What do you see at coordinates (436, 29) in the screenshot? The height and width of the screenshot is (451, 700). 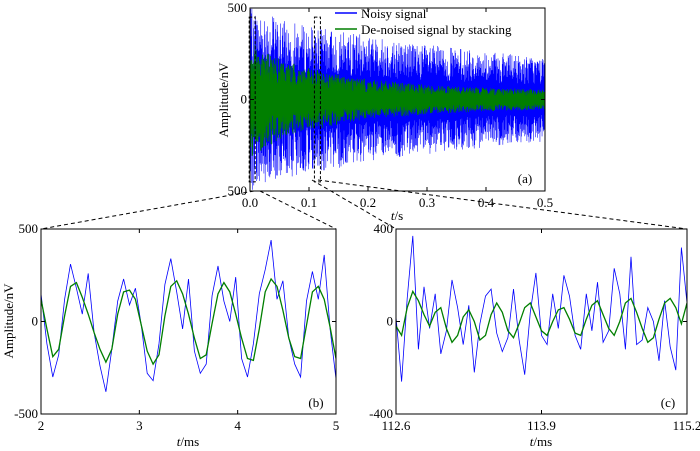 I see `legend-label-denoised: De-noised signal by stacking` at bounding box center [436, 29].